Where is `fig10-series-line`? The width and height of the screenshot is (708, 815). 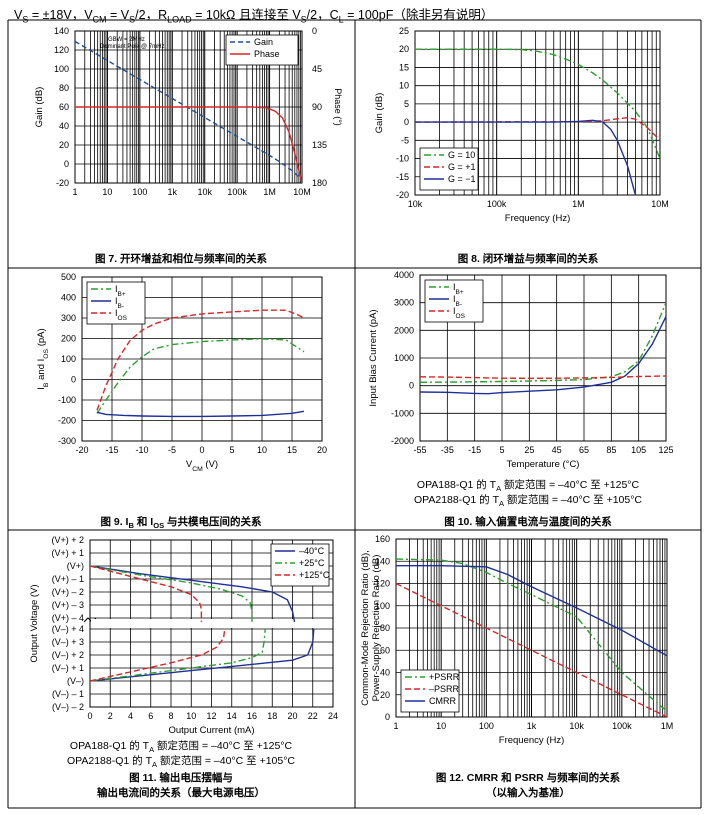 fig10-series-line is located at coordinates (543, 355).